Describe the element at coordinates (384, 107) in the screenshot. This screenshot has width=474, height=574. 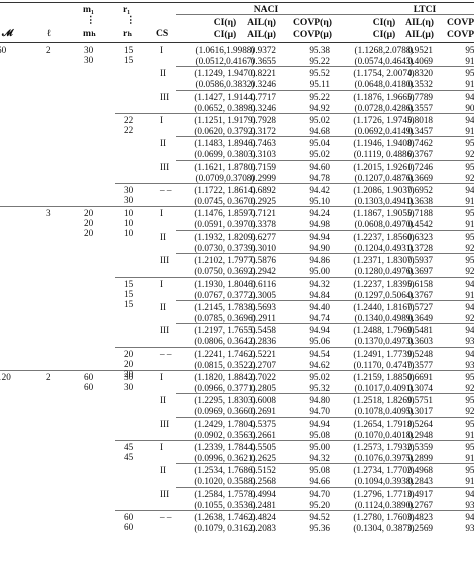
I see `ltci-ci-mu: (0.0728,0.4286)` at that location.